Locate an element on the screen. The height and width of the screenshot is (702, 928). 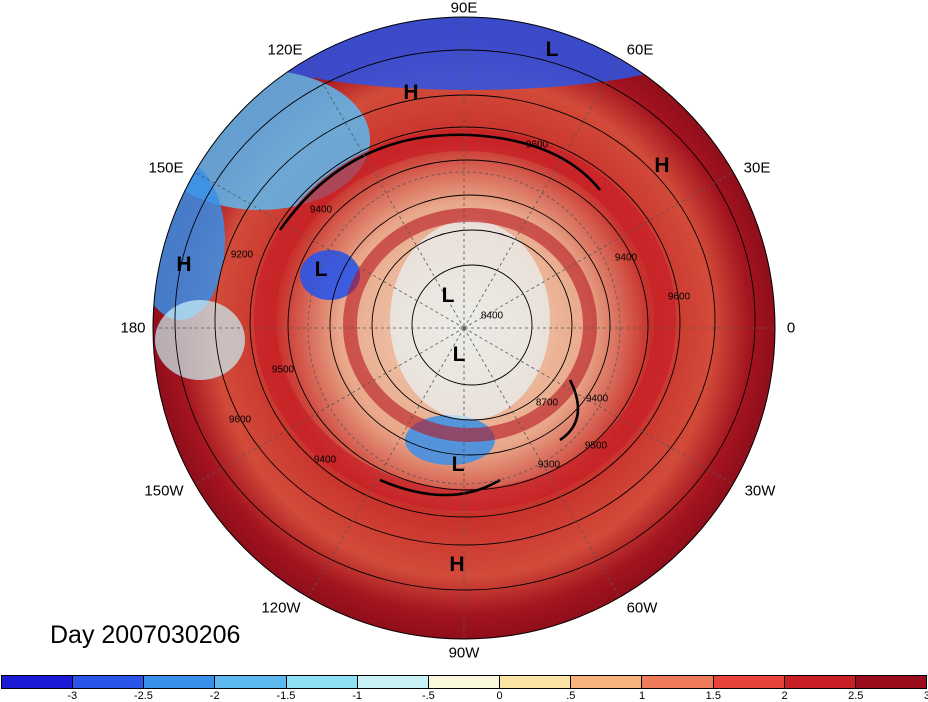
lon-label-120w: 120W is located at coordinates (281, 608).